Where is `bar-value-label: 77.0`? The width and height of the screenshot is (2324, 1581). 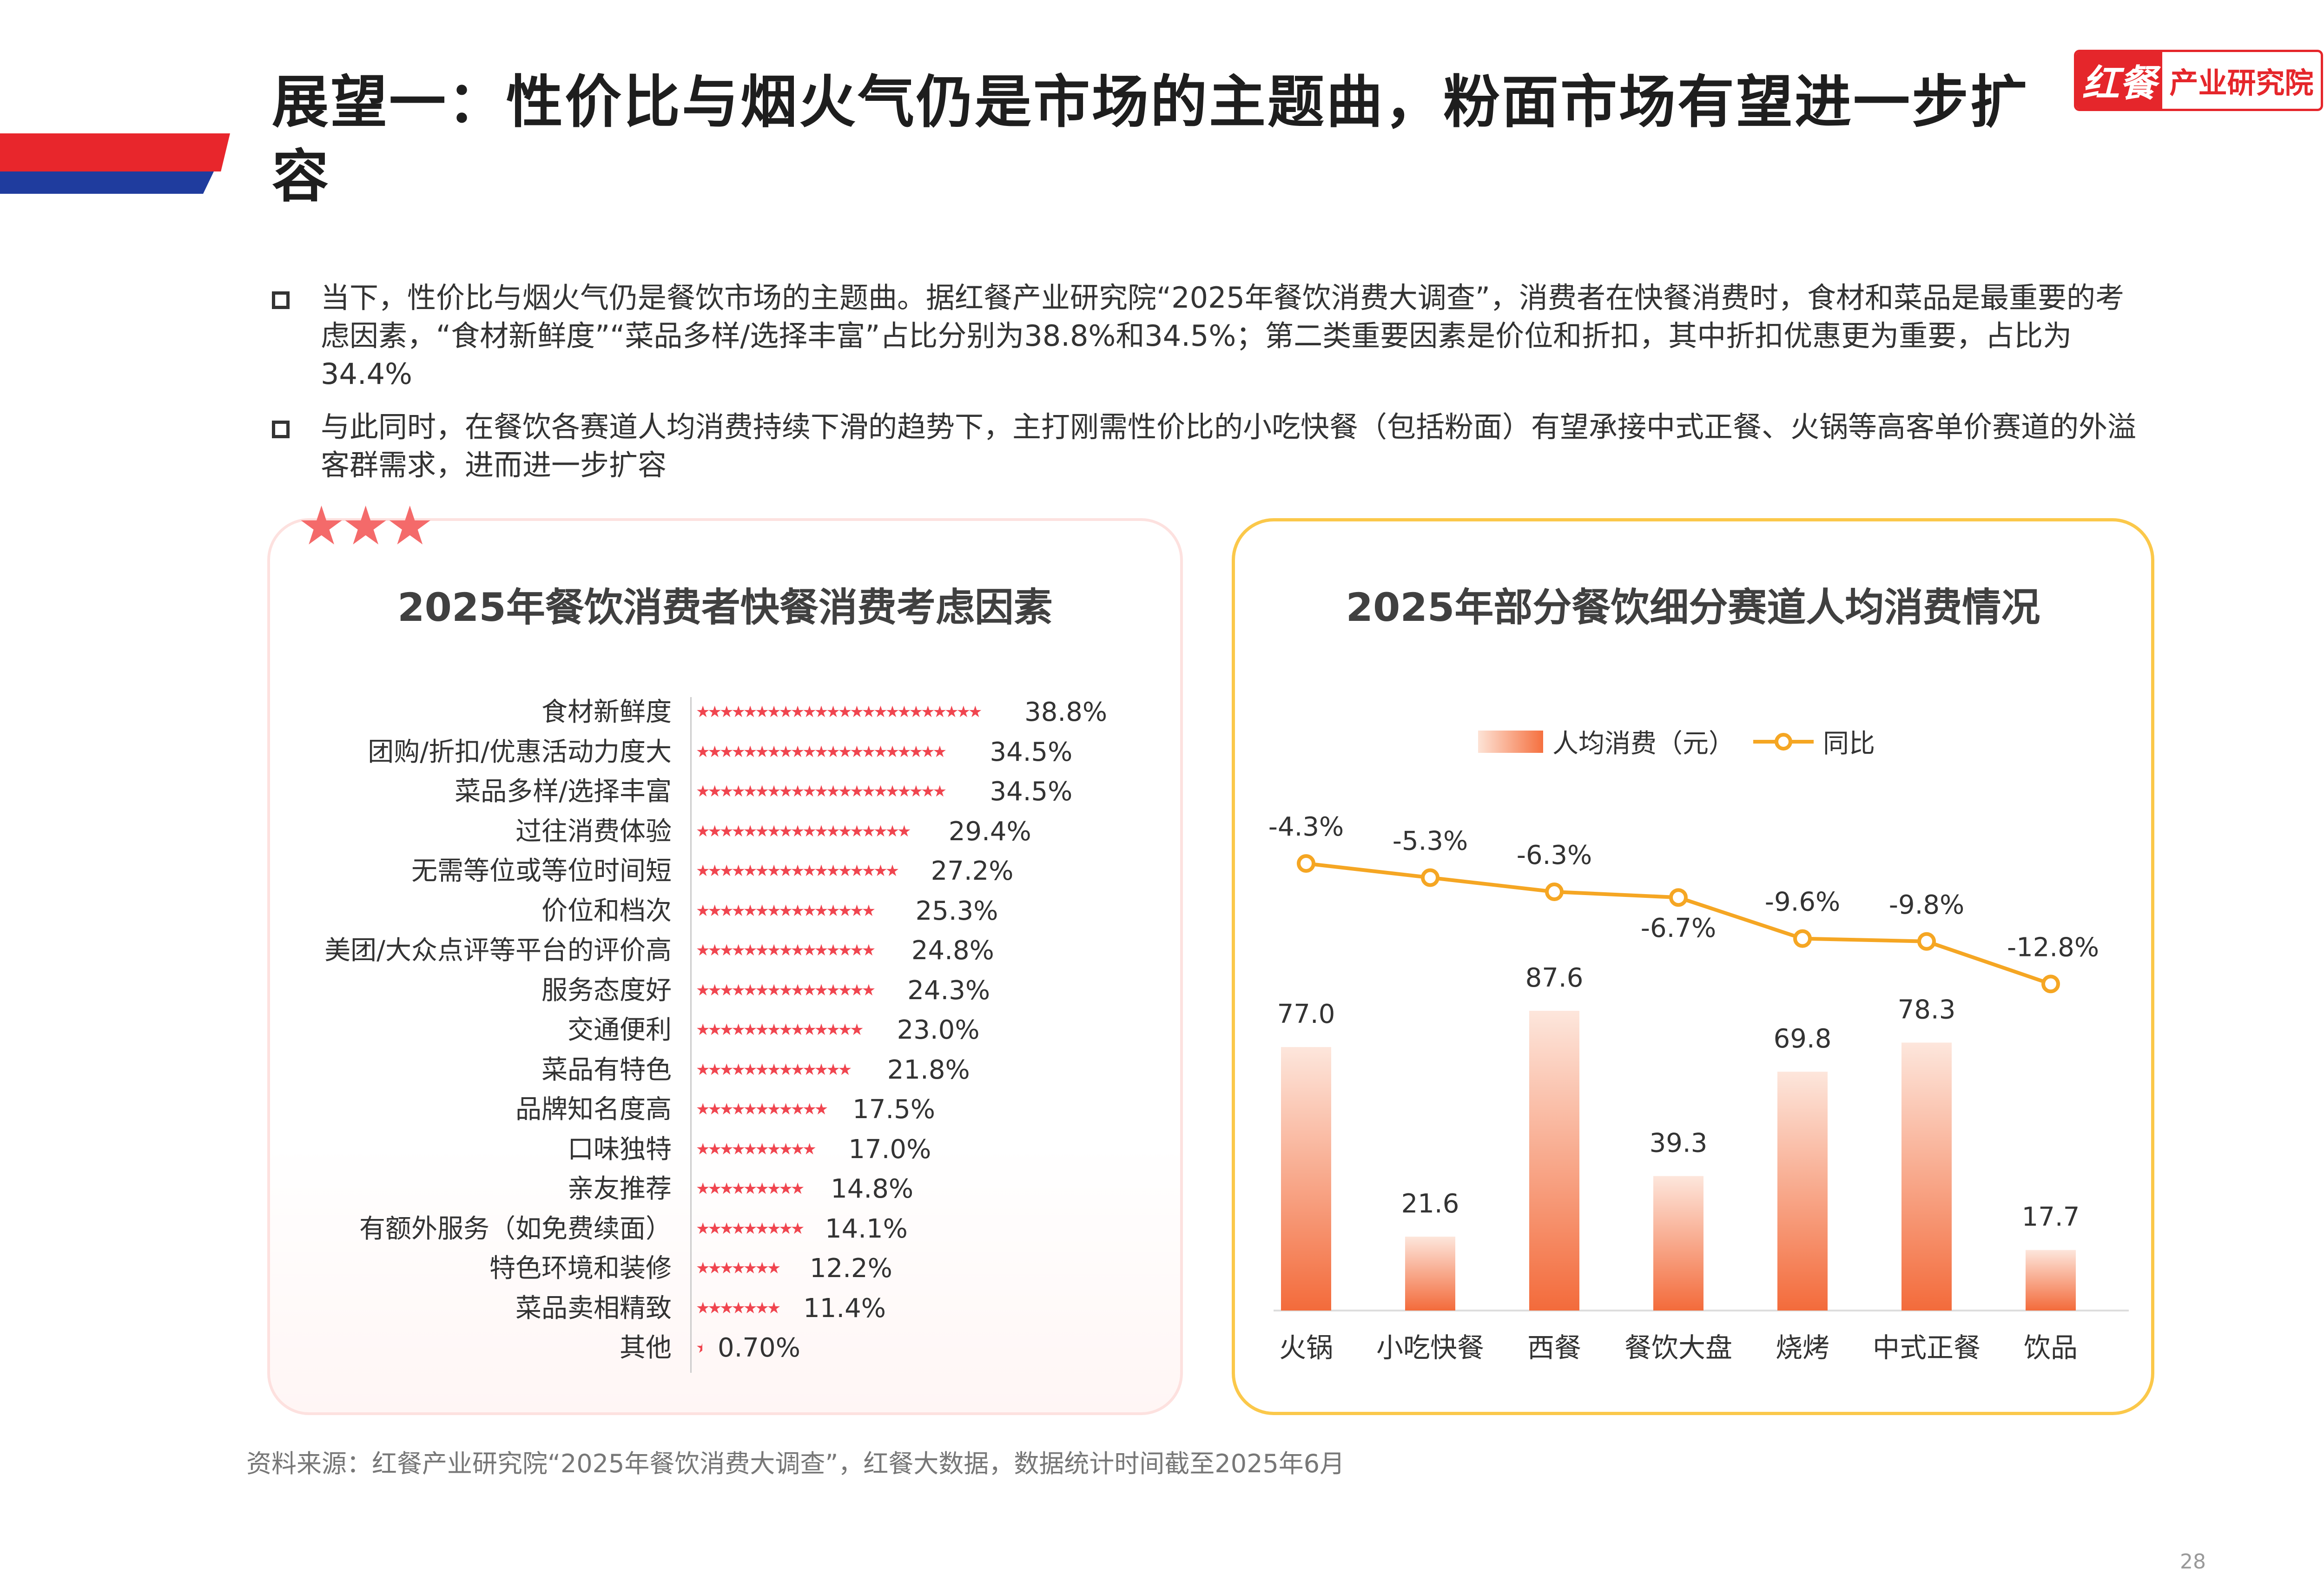 bar-value-label: 77.0 is located at coordinates (1306, 1014).